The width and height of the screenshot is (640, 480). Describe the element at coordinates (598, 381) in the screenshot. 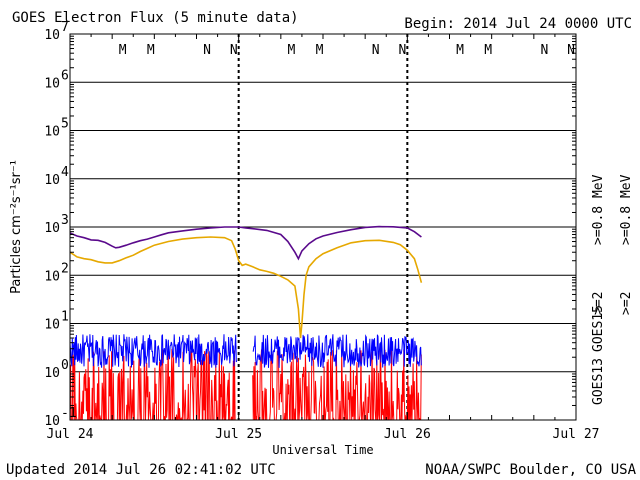

I see `legend-label: GOES13` at that location.